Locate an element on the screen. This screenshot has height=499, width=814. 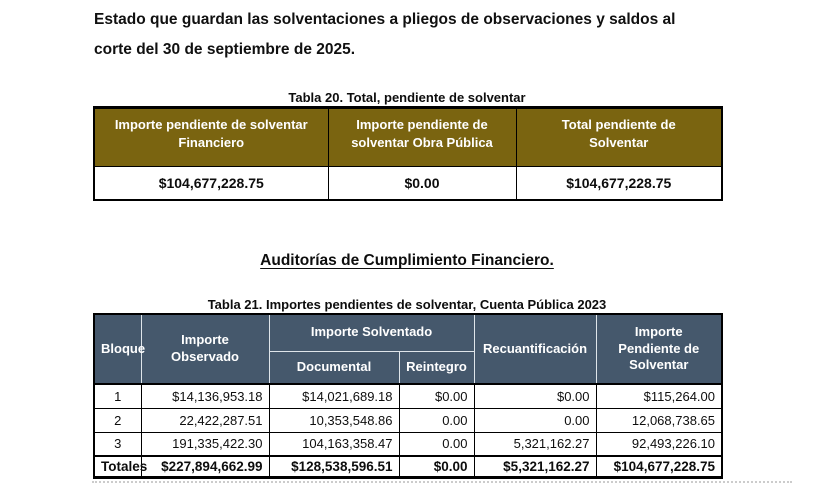
table21-header-reintegro: Reintegro is located at coordinates (436, 367).